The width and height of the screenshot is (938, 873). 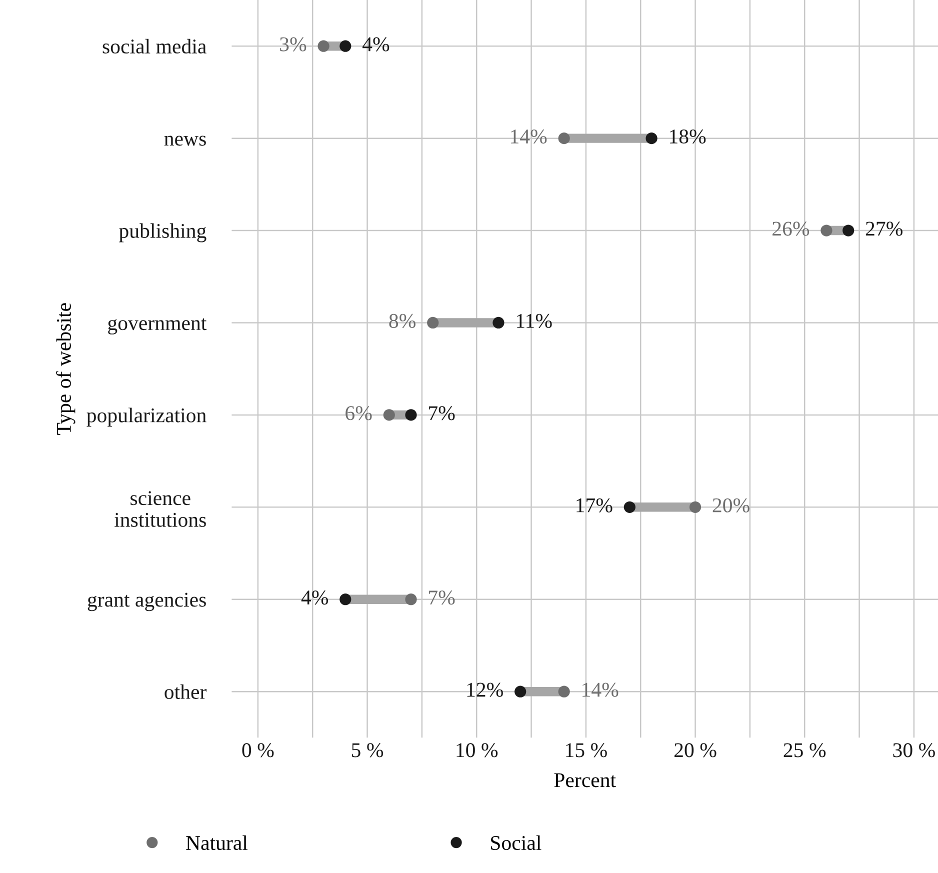 I want to click on y-tick-label: grant agencies, so click(x=147, y=602).